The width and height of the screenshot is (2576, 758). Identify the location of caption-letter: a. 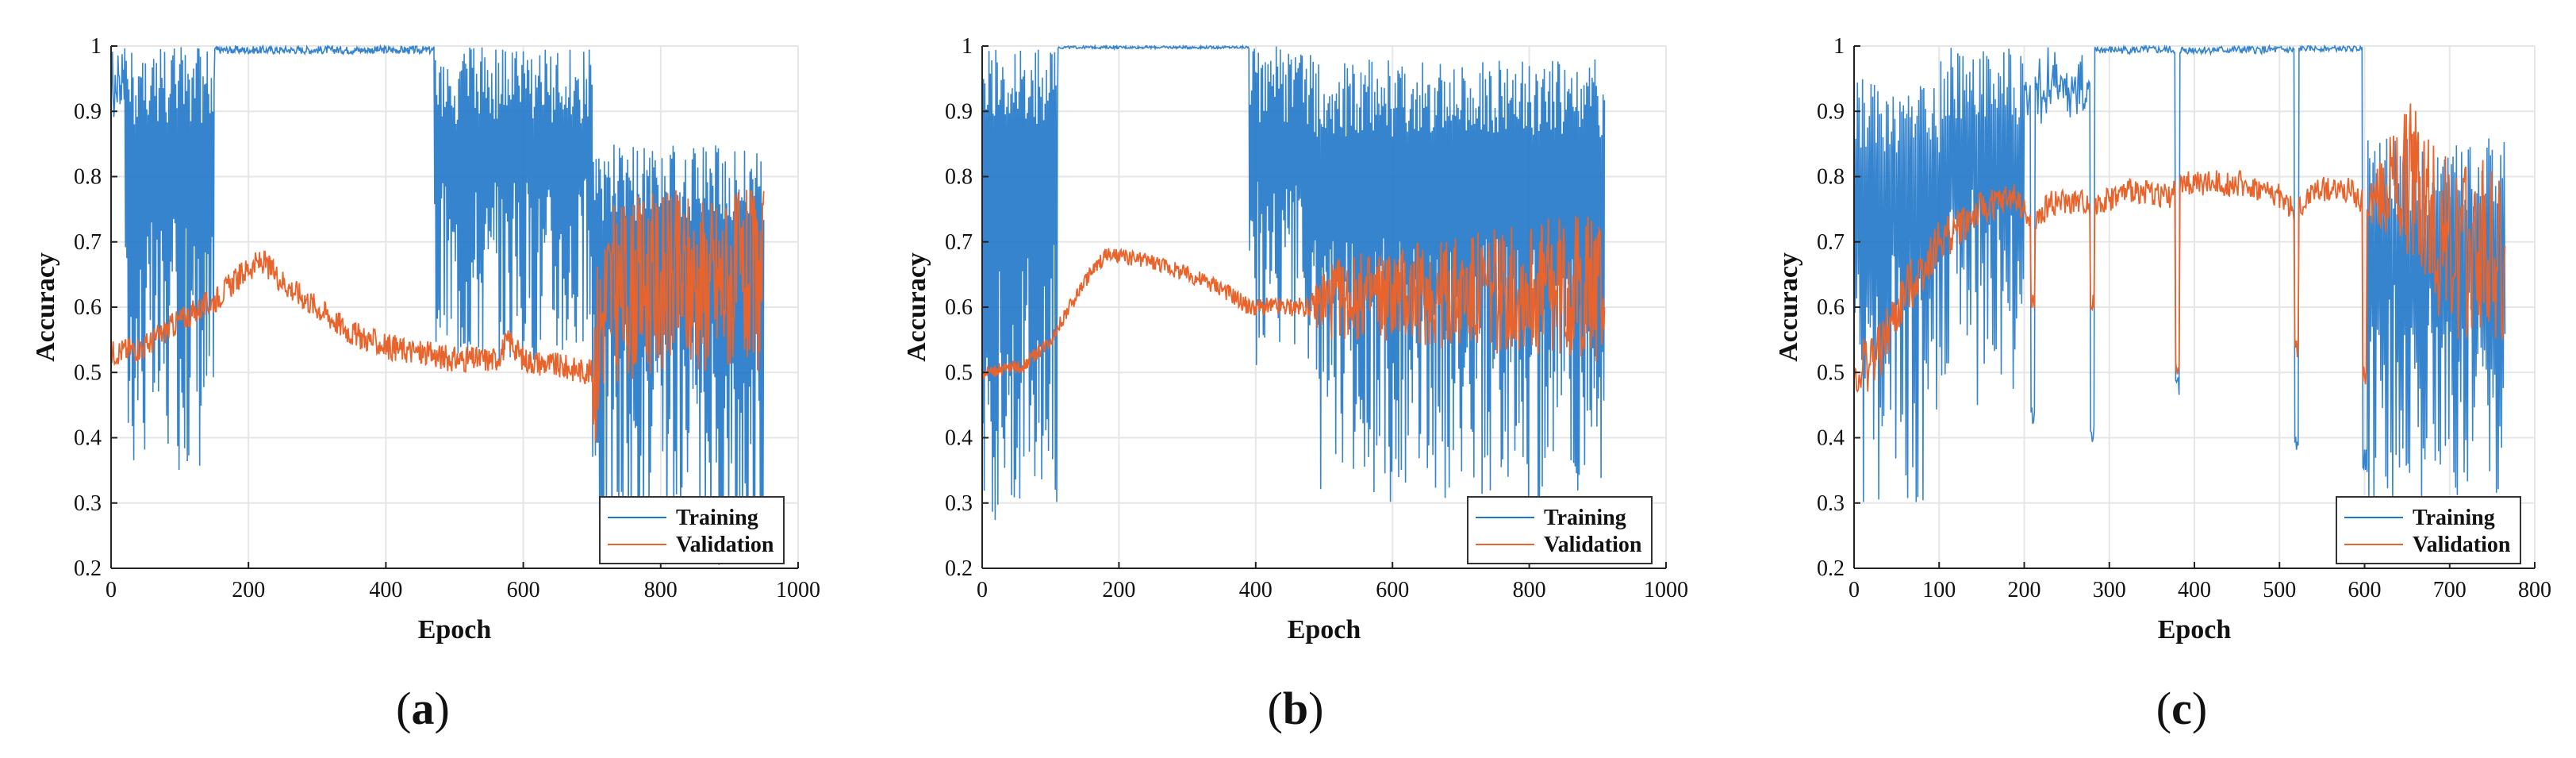
(423, 708).